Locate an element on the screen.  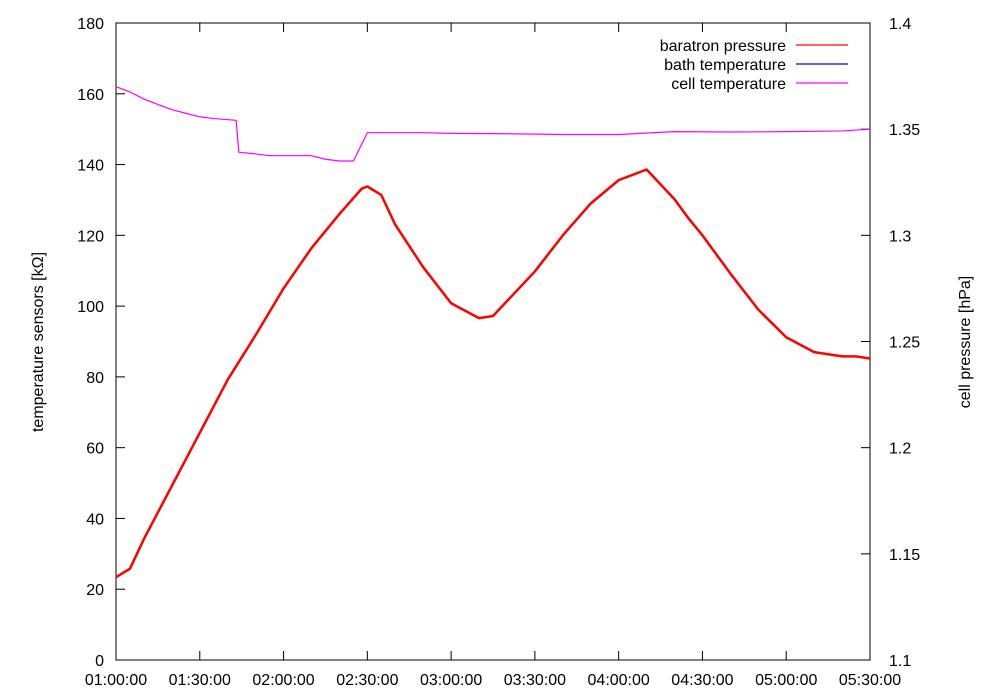
series-line-cell-temperature is located at coordinates (493, 124).